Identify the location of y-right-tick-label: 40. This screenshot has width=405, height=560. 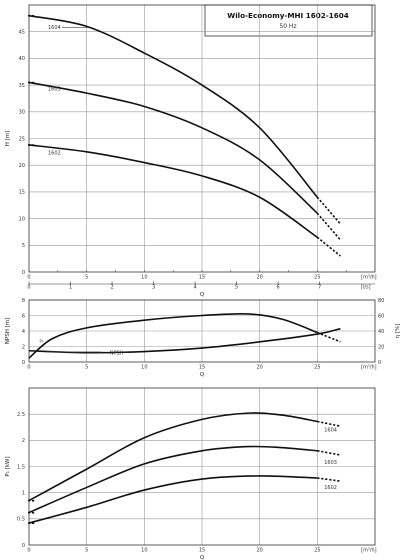
(381, 332).